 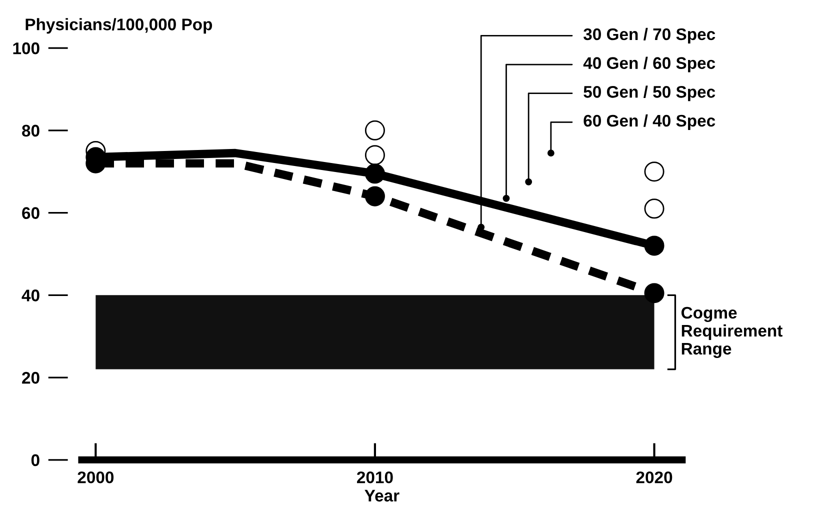 I want to click on x-tick-label: 2020, so click(x=654, y=477).